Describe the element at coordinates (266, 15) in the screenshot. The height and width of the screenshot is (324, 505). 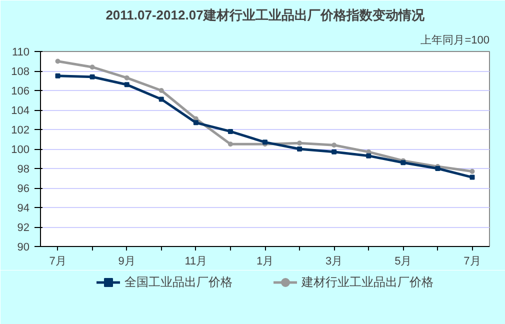
I see `chart-title: 2011.07-2012.07建材行业工业品出厂价格指数变动情况` at that location.